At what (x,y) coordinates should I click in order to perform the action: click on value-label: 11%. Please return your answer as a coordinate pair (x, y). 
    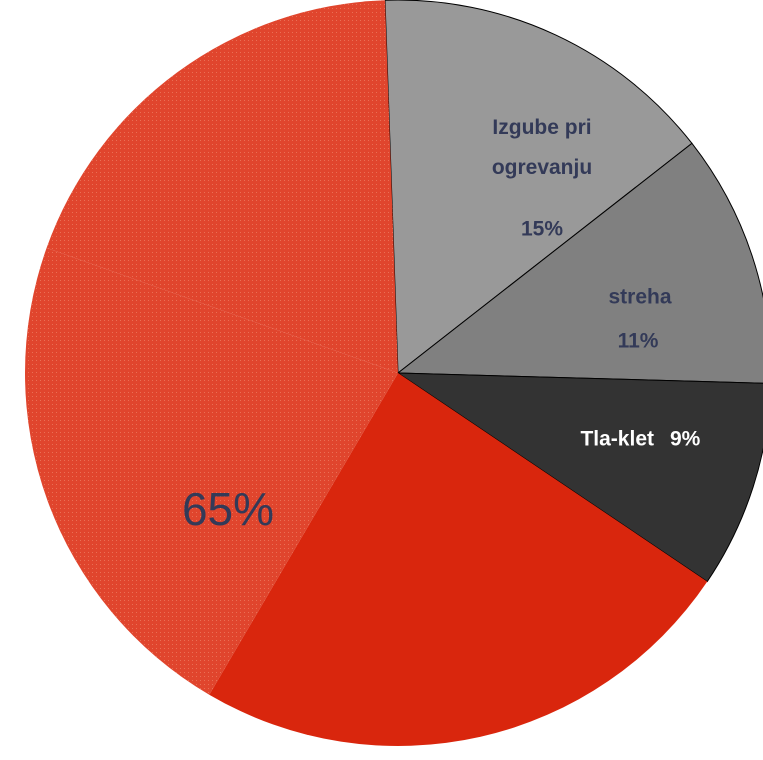
    Looking at the image, I should click on (638, 341).